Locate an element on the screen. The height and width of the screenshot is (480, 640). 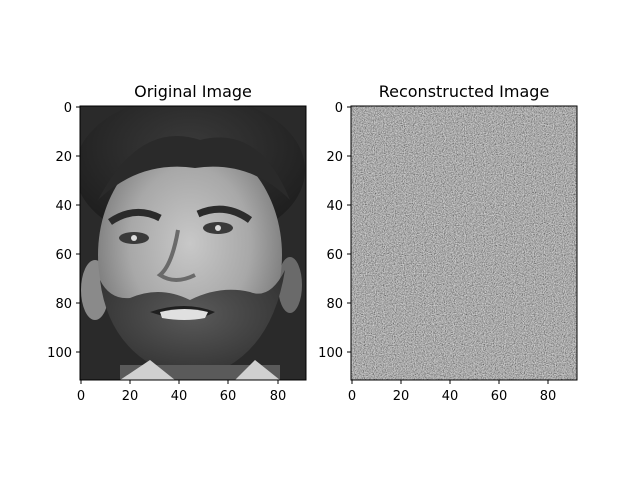
right-x-tick-label: 40 is located at coordinates (450, 396).